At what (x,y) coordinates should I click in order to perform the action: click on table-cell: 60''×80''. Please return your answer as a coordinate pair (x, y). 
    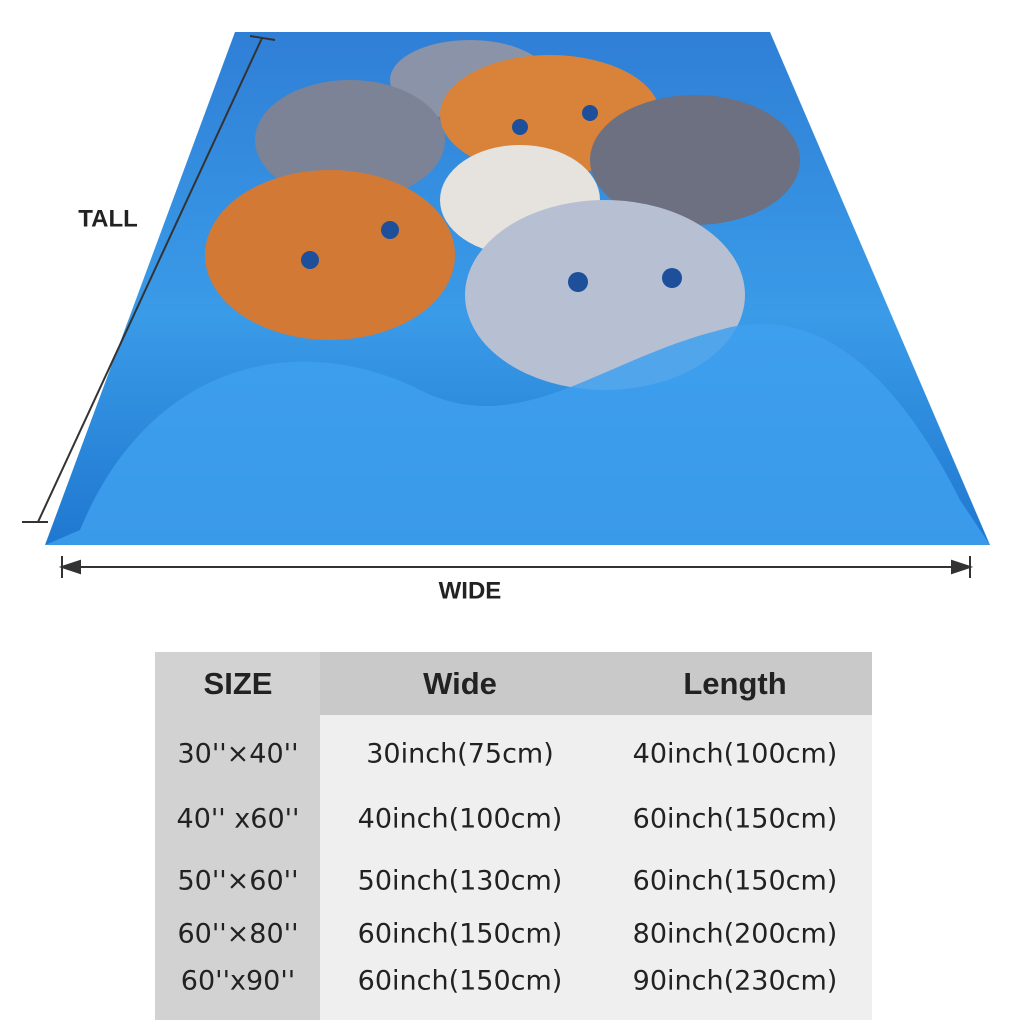
    Looking at the image, I should click on (237, 934).